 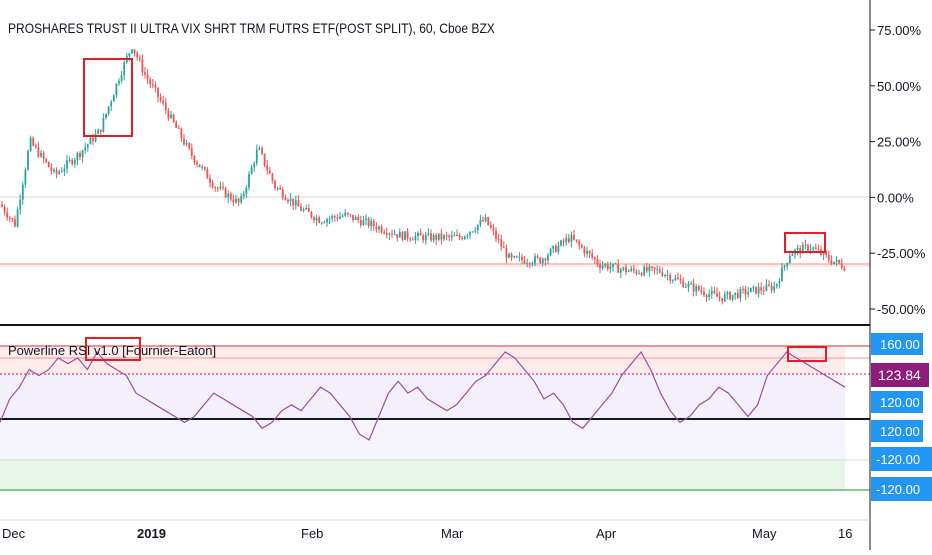 I want to click on x-tick-16: 16, so click(x=845, y=533).